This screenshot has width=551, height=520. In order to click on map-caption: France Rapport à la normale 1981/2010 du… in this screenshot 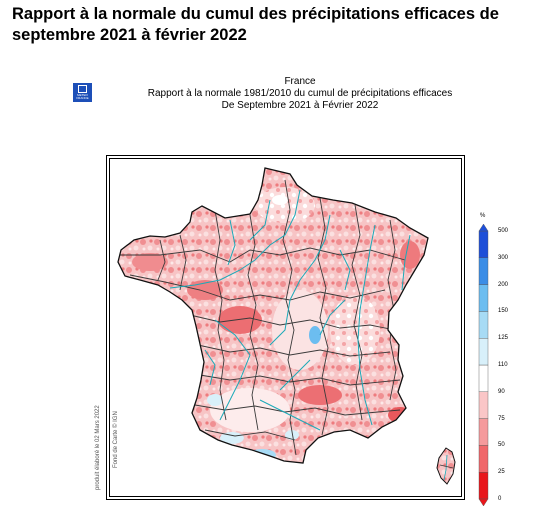, I will do `click(300, 94)`.